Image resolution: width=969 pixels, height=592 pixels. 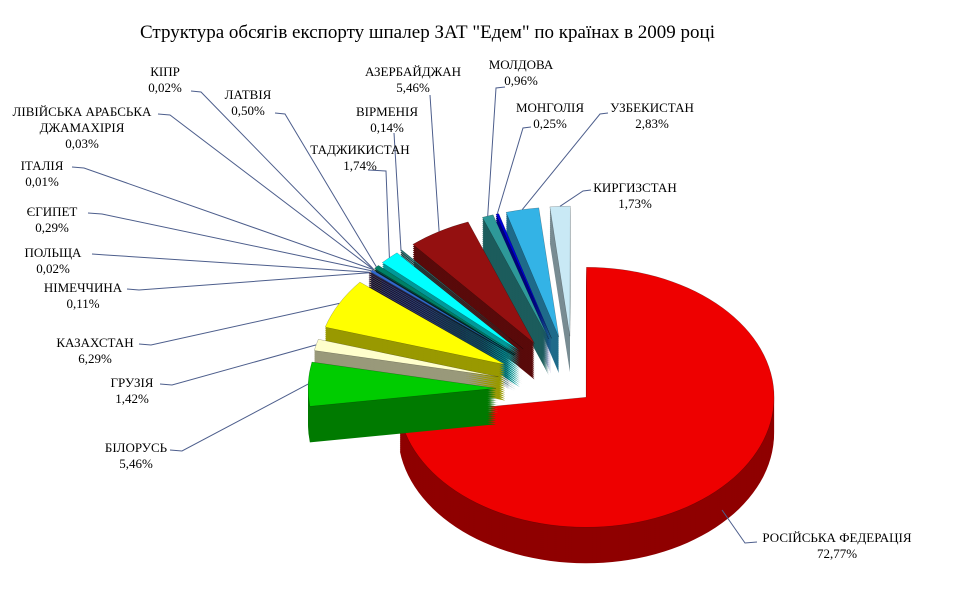 I want to click on pie-slice-kyrgyzstan, so click(x=560, y=289).